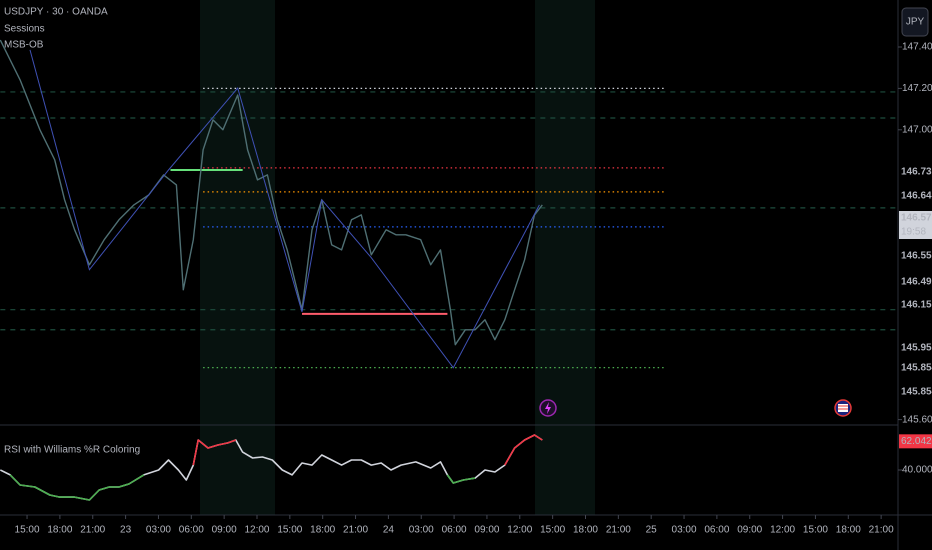  I want to click on y-tick-label: 147.000, so click(917, 129).